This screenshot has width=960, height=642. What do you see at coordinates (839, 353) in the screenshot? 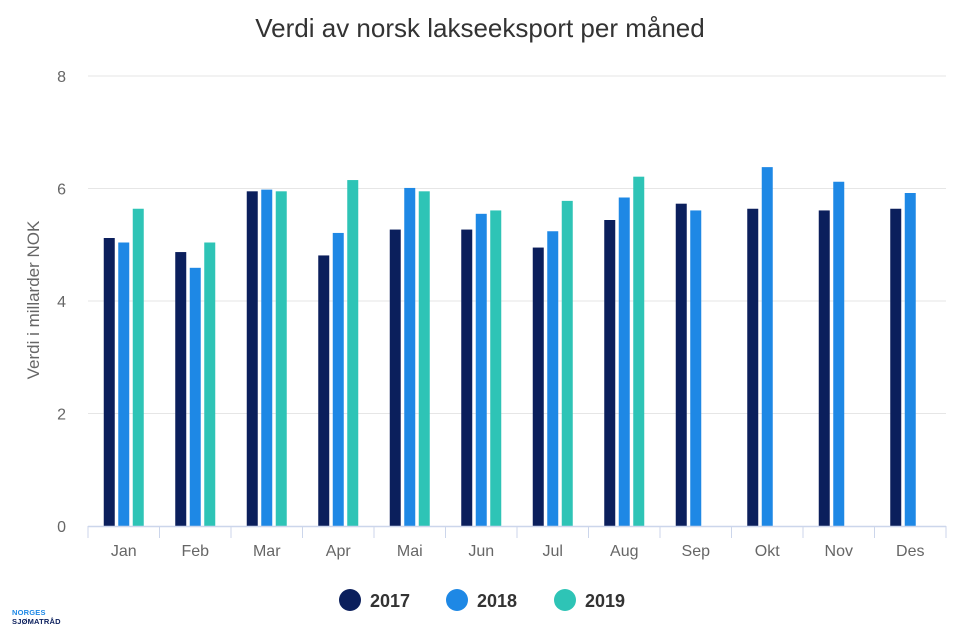
I see `bar-2018-nov` at bounding box center [839, 353].